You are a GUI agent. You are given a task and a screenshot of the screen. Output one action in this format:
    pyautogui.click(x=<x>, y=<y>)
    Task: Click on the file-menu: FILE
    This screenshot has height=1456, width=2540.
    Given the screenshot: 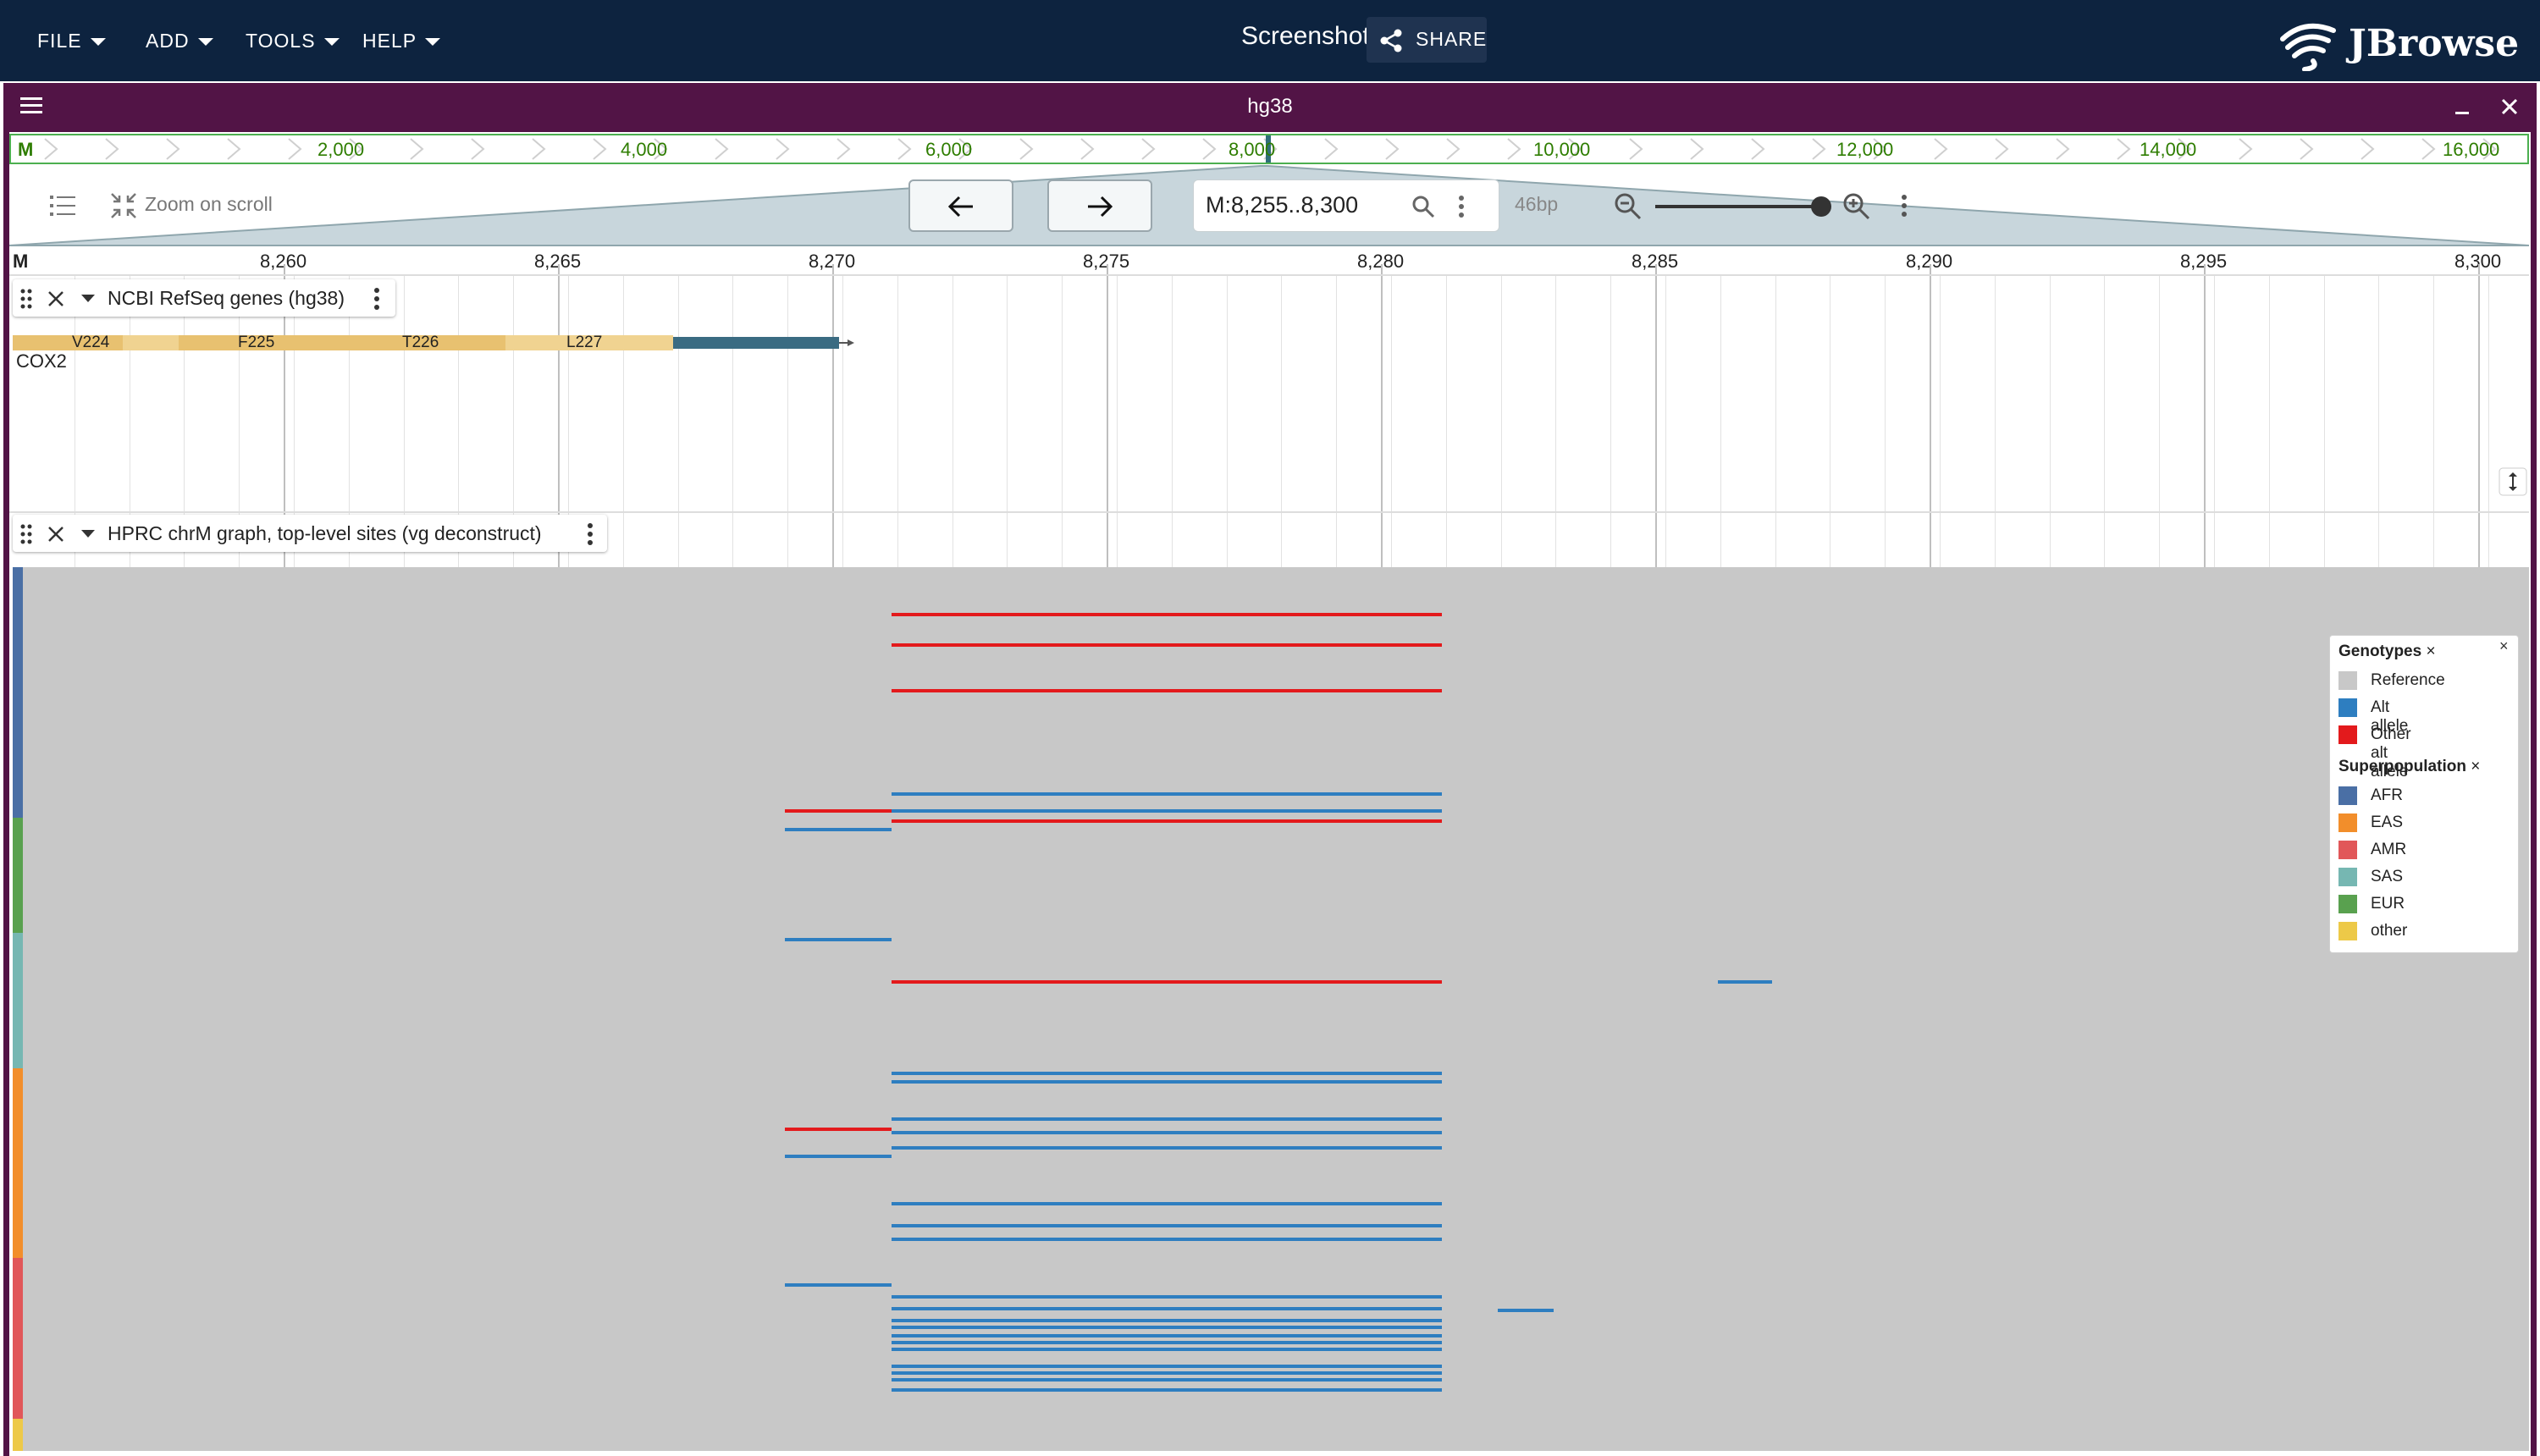 What is the action you would take?
    pyautogui.click(x=71, y=41)
    